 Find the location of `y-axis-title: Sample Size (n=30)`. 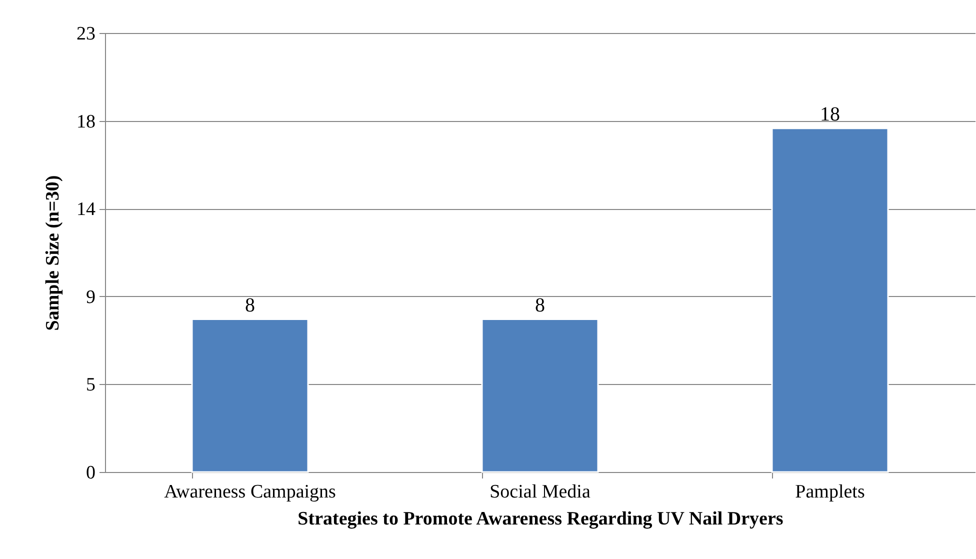

y-axis-title: Sample Size (n=30) is located at coordinates (53, 253).